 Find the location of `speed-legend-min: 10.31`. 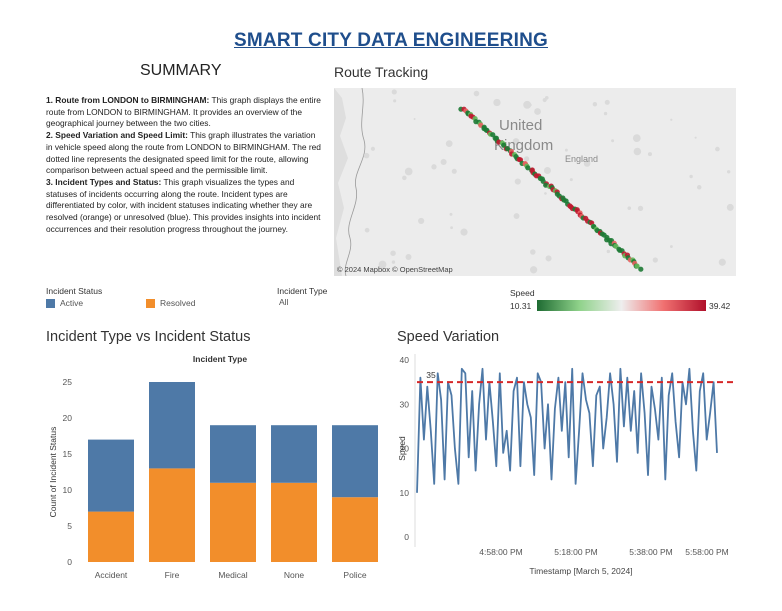

speed-legend-min: 10.31 is located at coordinates (521, 306).